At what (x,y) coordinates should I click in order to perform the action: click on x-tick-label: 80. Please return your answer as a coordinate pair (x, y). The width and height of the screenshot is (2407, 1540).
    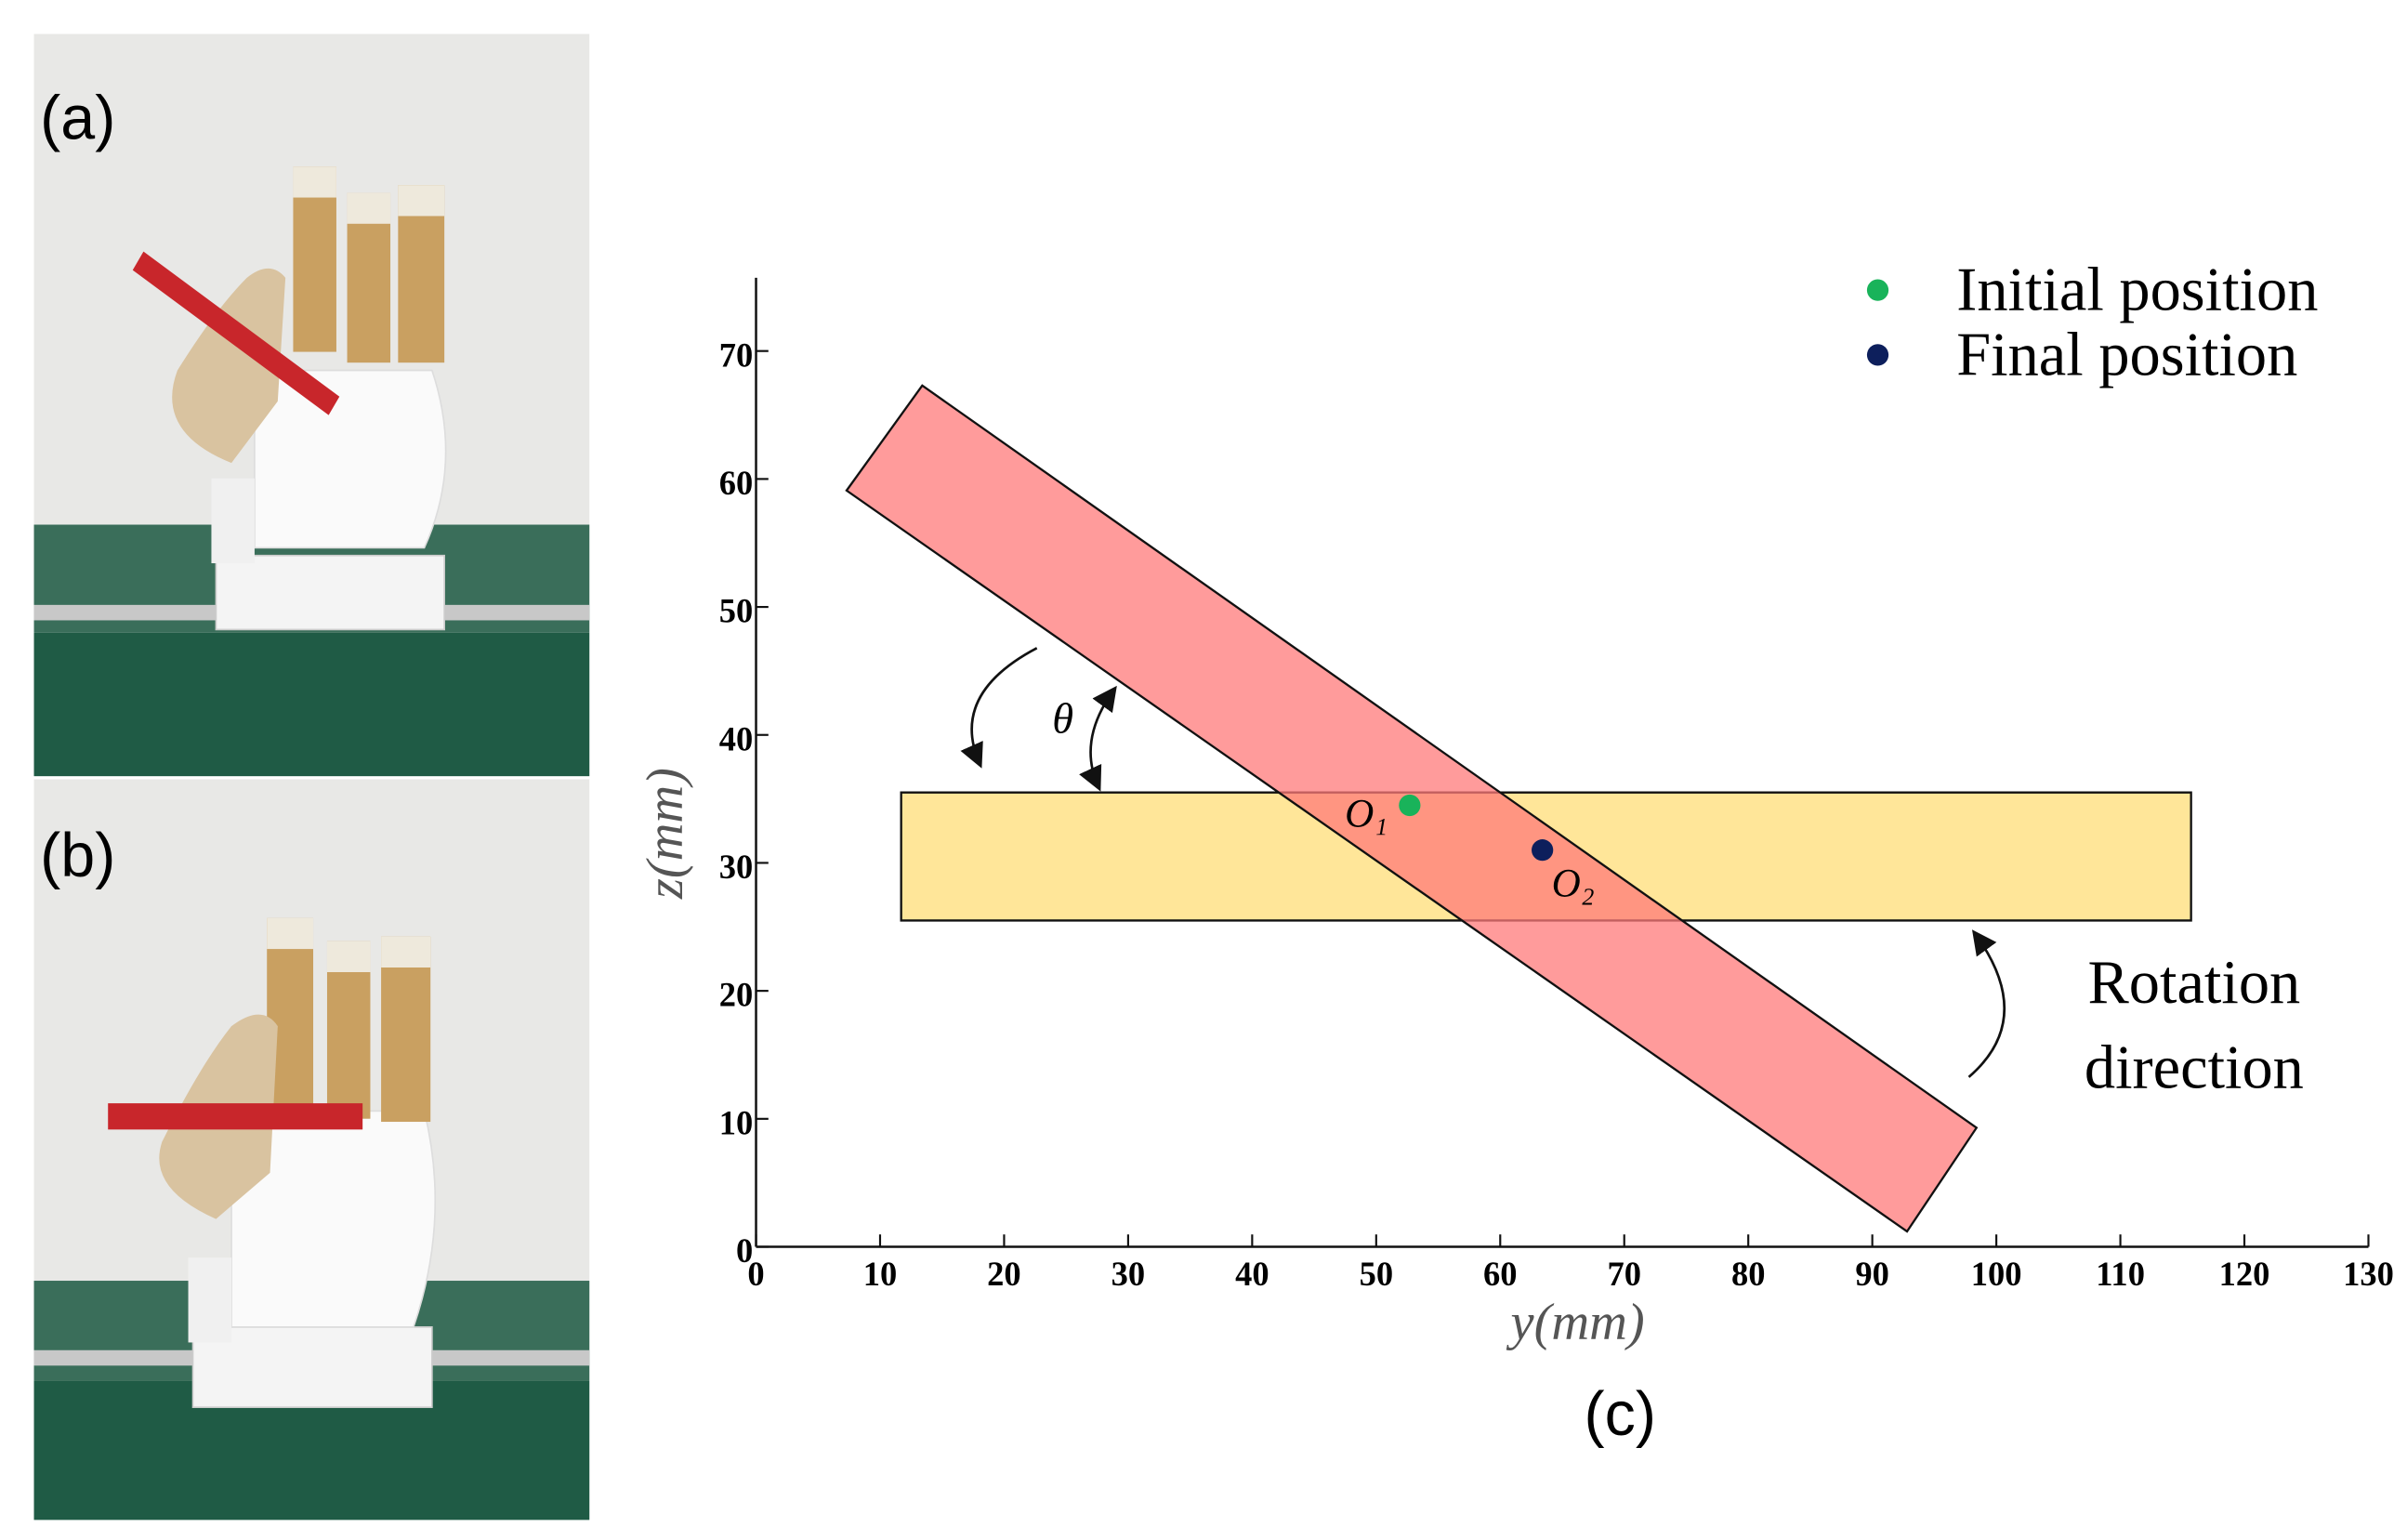
    Looking at the image, I should click on (1748, 1274).